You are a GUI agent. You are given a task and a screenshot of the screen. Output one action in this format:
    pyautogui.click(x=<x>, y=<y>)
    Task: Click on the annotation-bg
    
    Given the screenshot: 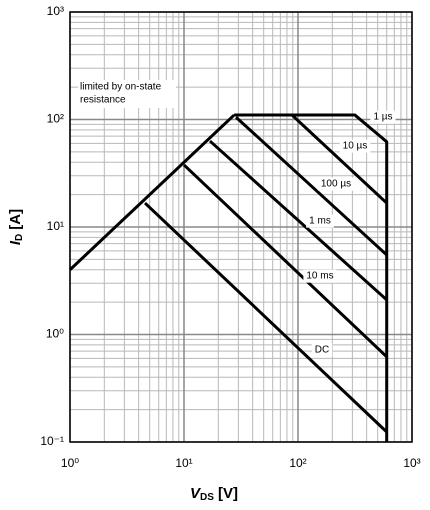 What is the action you would take?
    pyautogui.click(x=127, y=94)
    